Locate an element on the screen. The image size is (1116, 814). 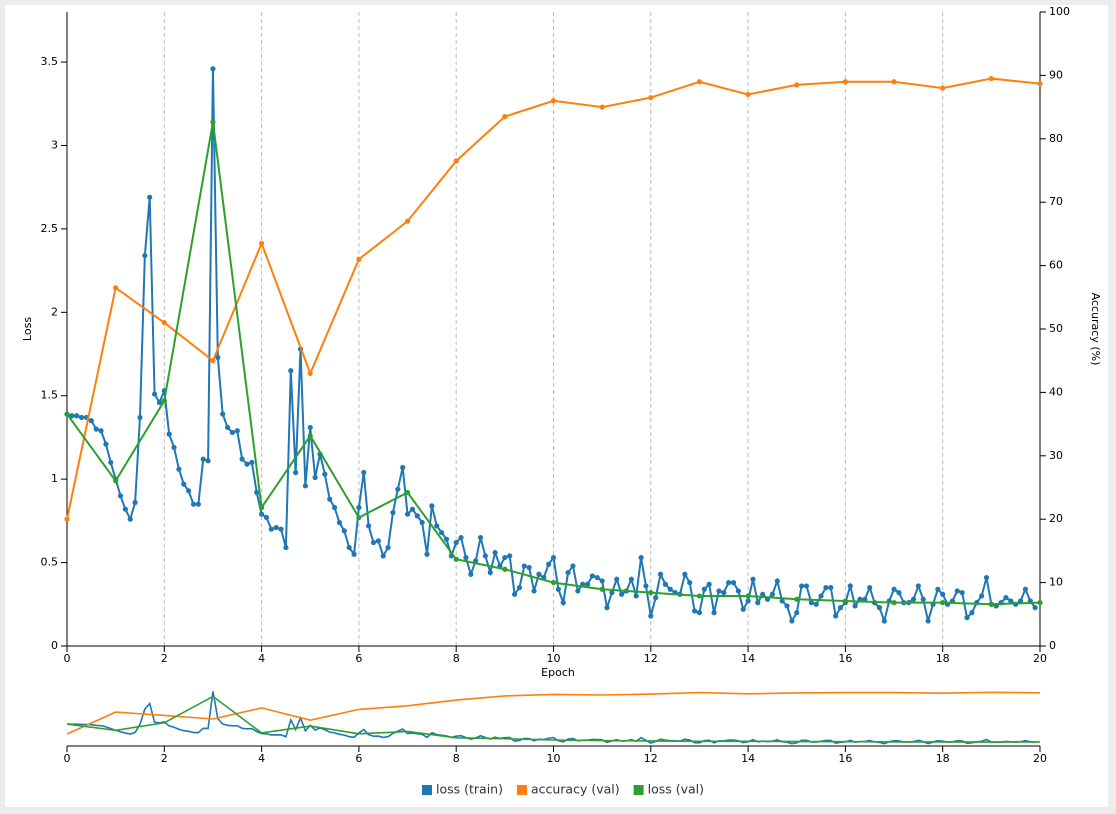
y2-tick-label: 40 is located at coordinates (1056, 391).